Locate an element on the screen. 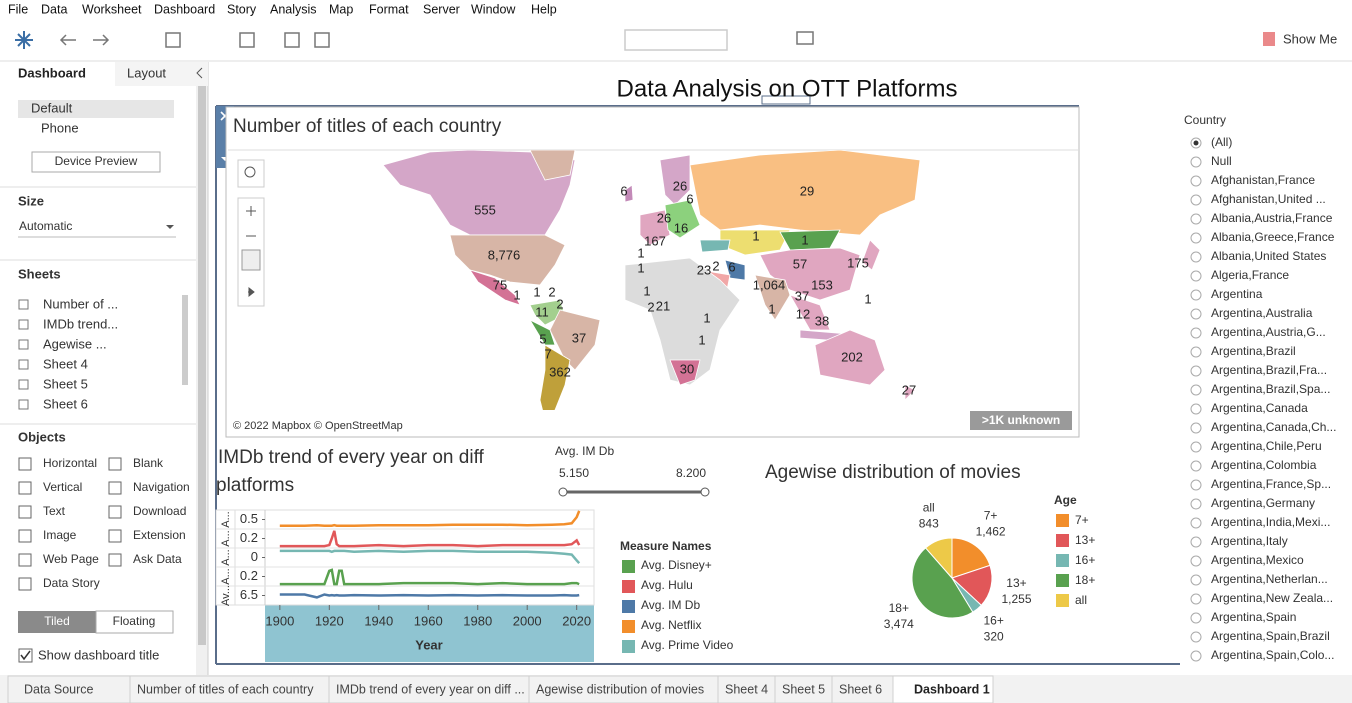 Image resolution: width=1352 pixels, height=703 pixels. africa is located at coordinates (682, 321).